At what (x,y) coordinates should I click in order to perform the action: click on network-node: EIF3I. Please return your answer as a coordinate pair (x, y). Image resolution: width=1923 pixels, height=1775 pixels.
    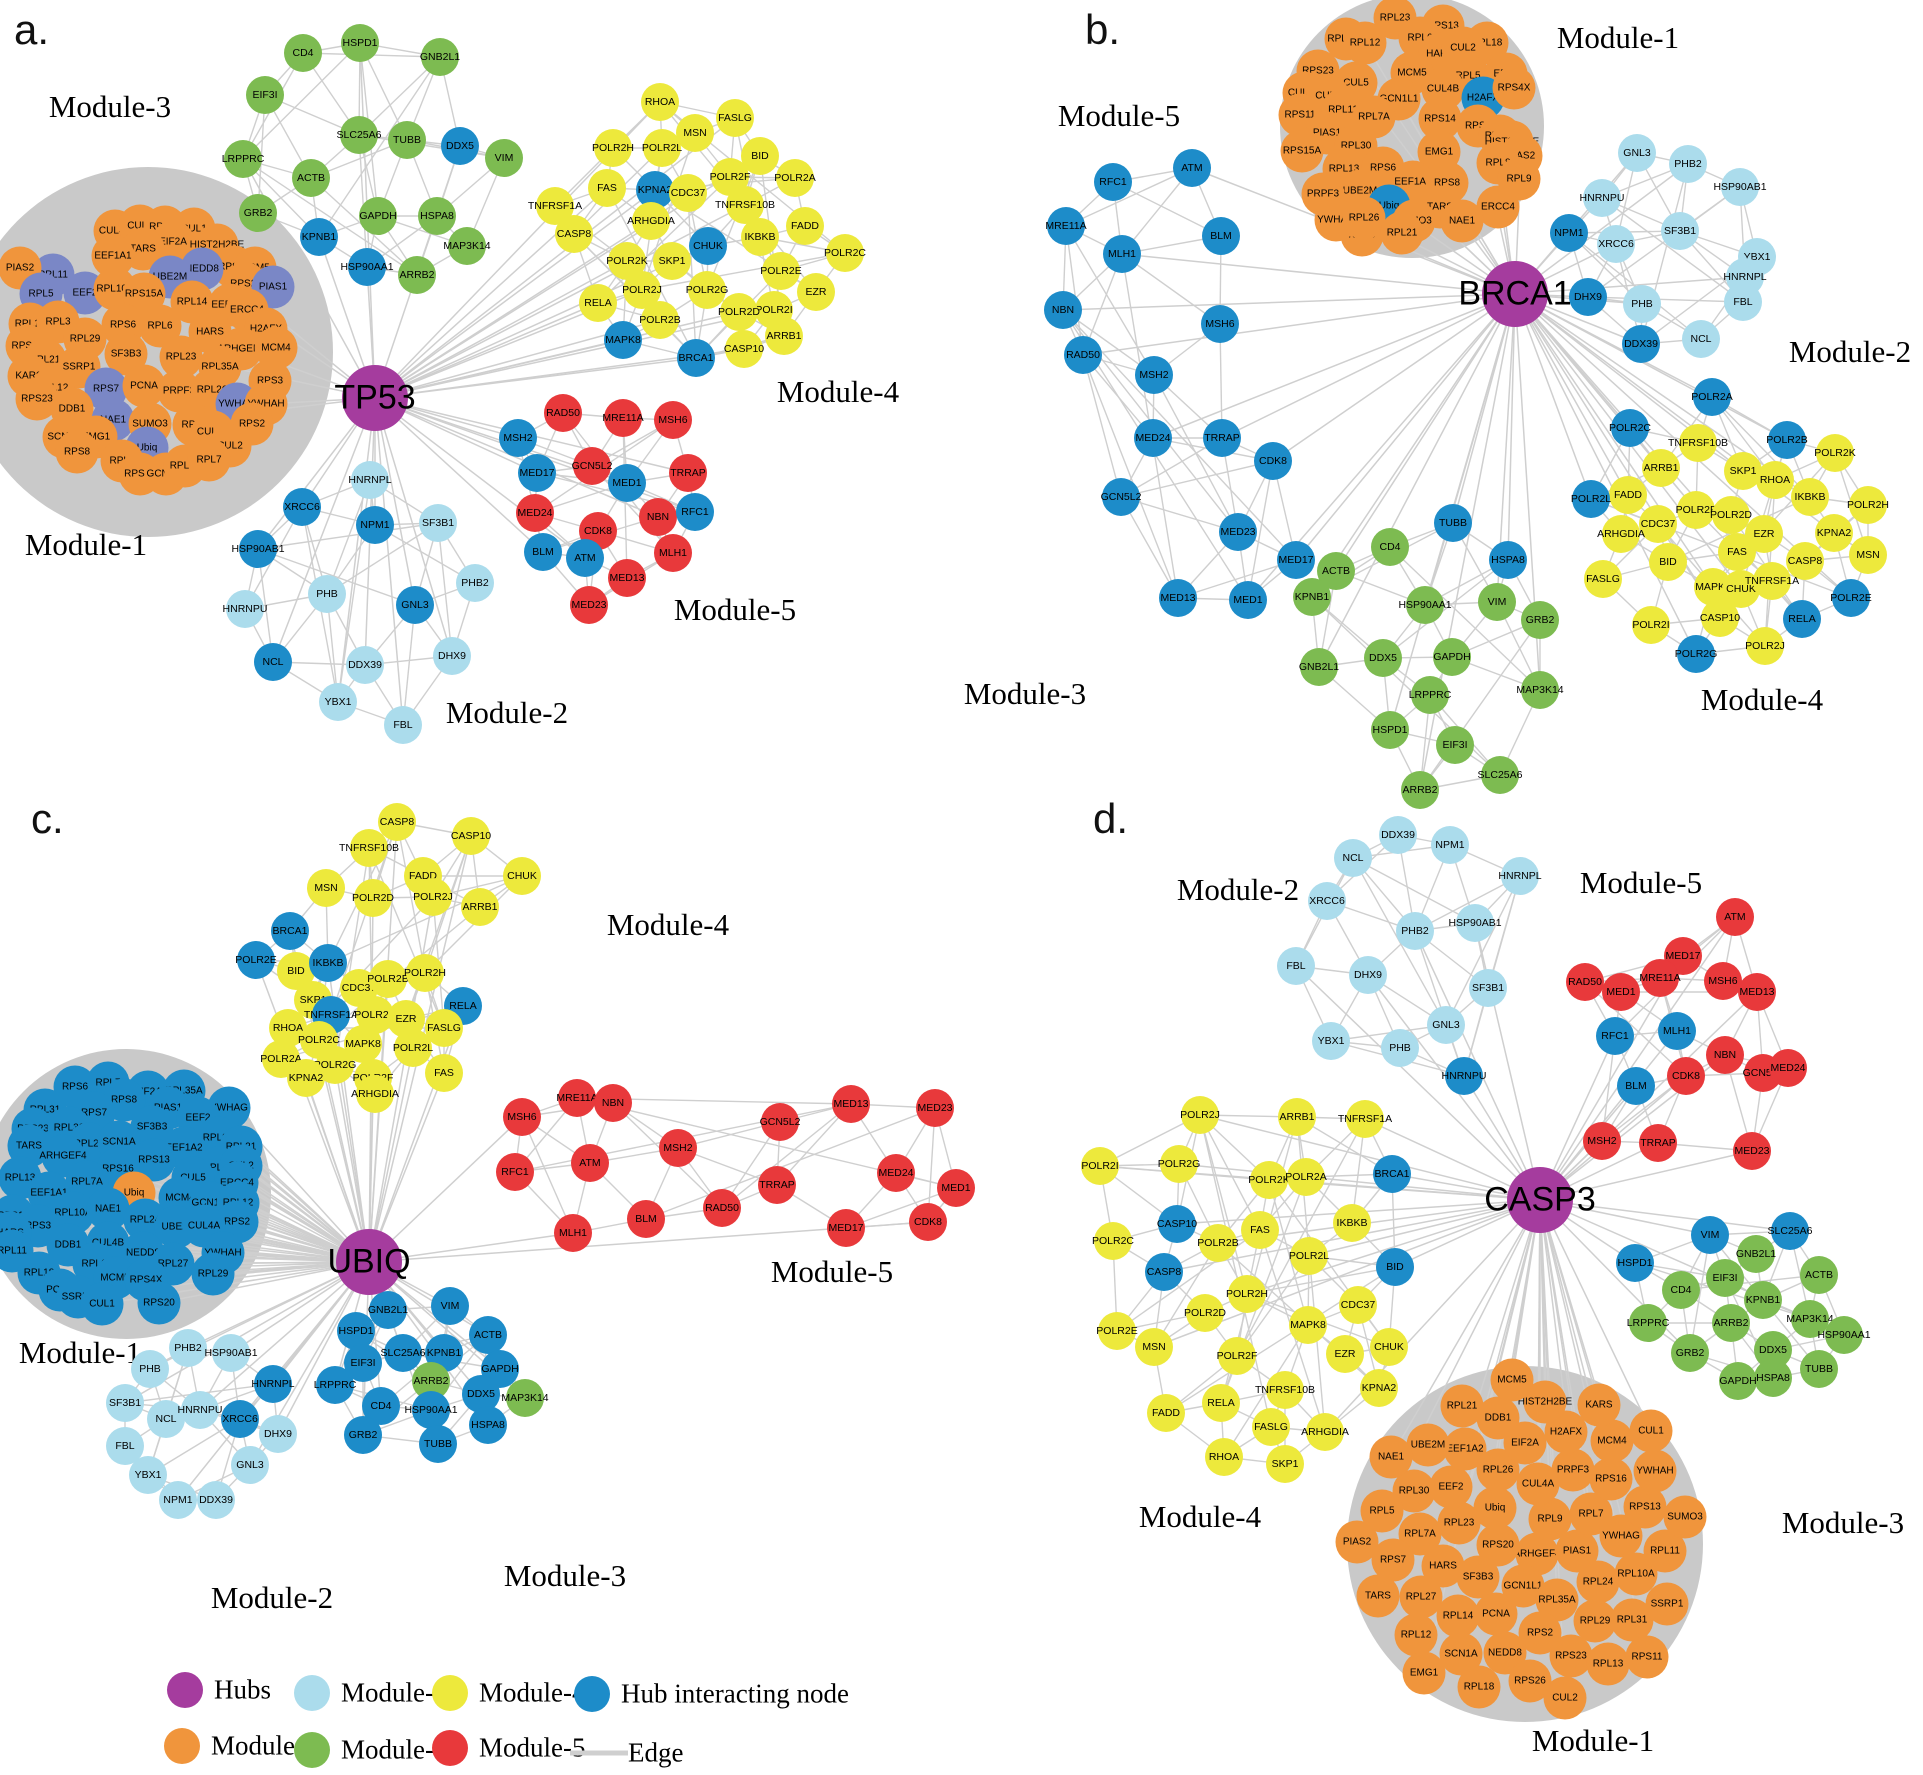
    Looking at the image, I should click on (1725, 1278).